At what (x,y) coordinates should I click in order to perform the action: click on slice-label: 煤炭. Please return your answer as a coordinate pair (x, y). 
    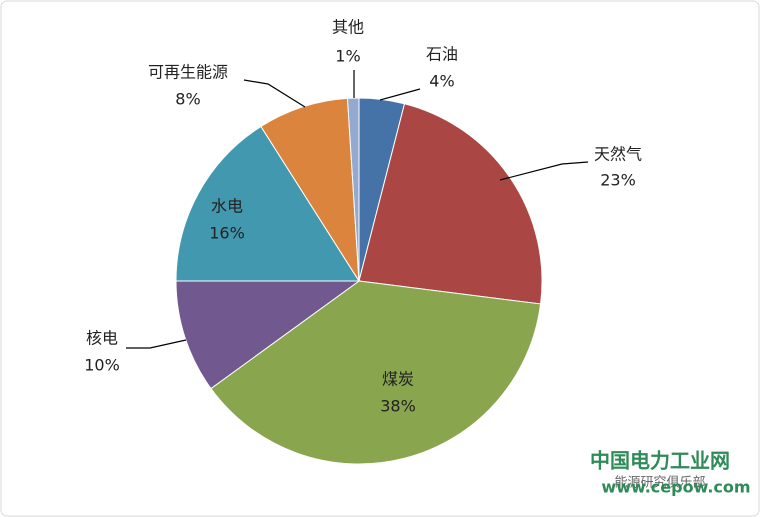
    Looking at the image, I should click on (398, 379).